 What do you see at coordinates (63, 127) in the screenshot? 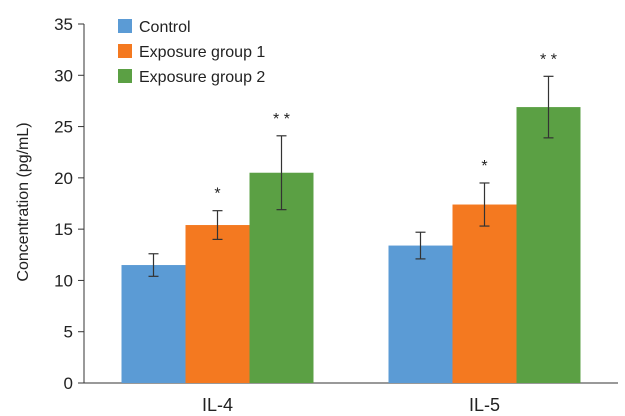
I see `y-tick-label: 25` at bounding box center [63, 127].